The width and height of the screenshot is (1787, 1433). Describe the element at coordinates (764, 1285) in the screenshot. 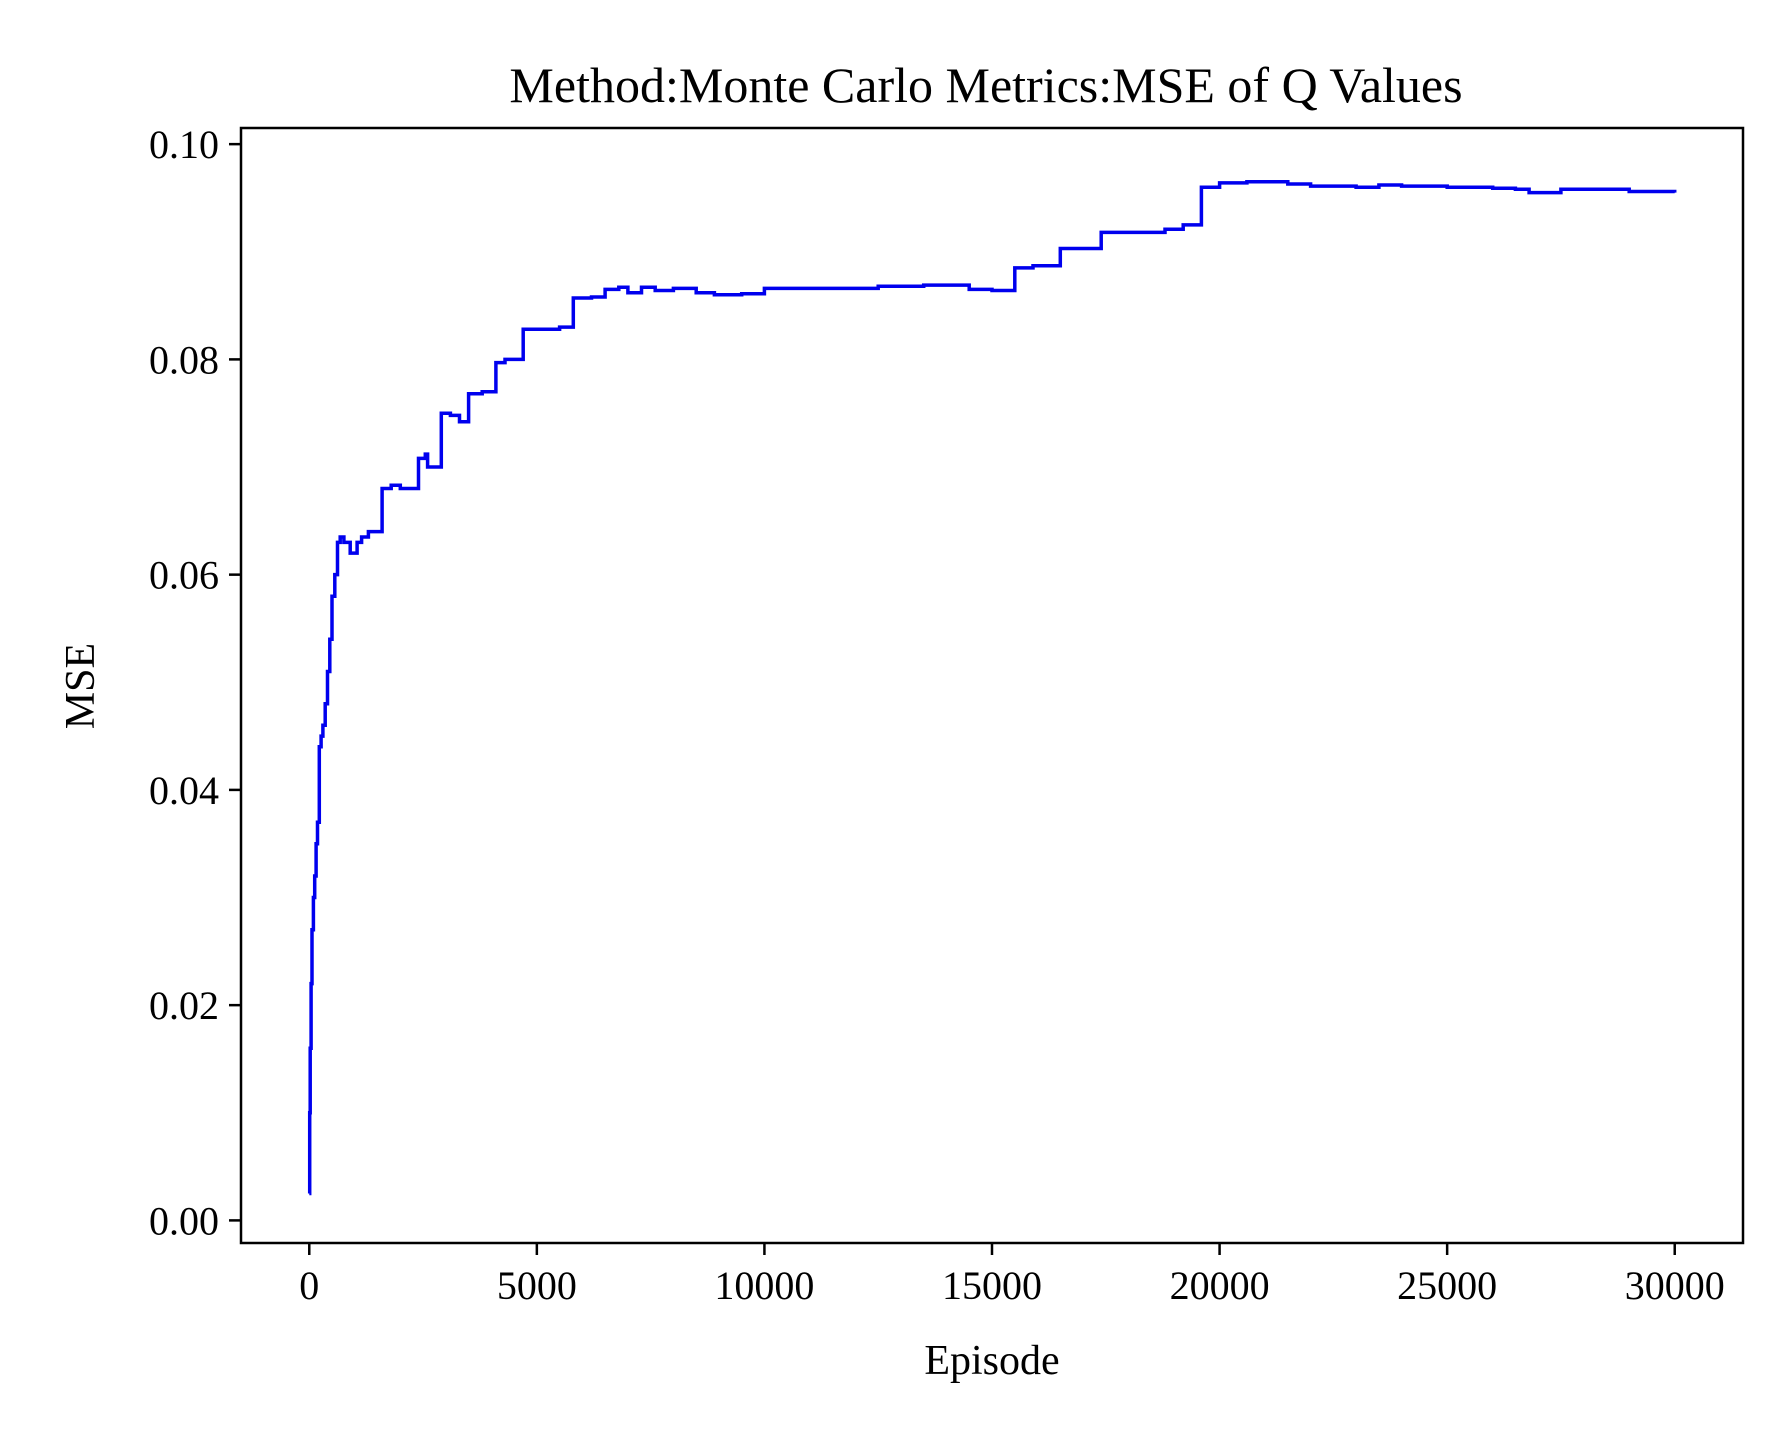

I see `x-tick-label: 10000` at that location.